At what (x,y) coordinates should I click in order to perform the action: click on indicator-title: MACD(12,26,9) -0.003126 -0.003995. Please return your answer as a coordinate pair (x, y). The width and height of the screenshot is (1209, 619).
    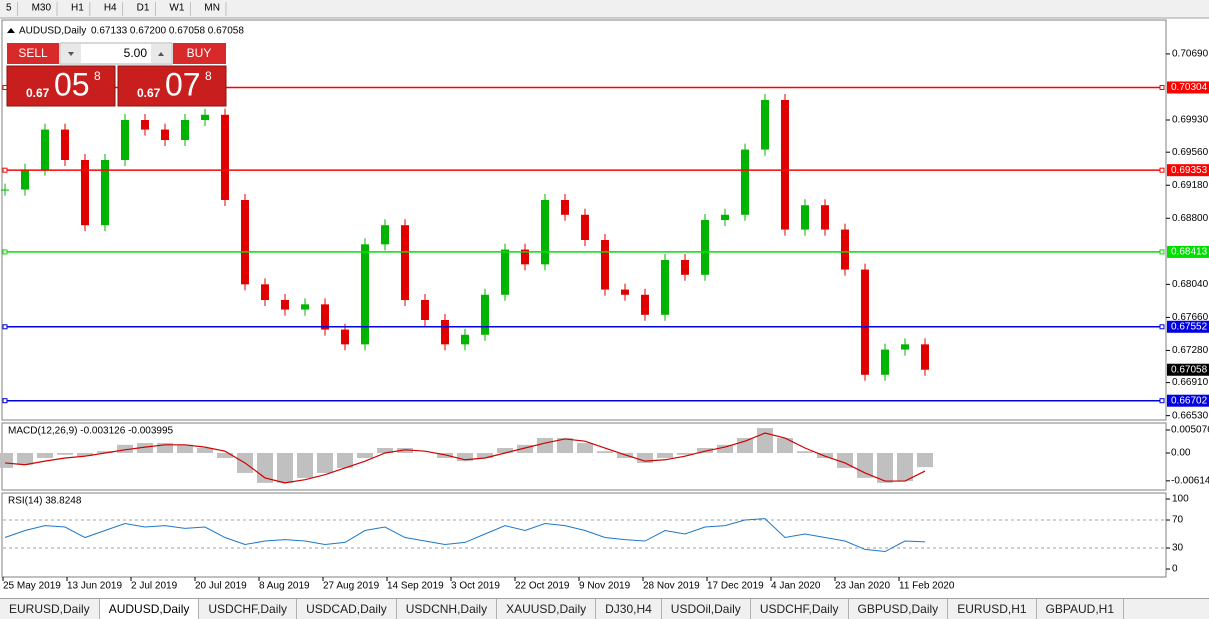
    Looking at the image, I should click on (91, 431).